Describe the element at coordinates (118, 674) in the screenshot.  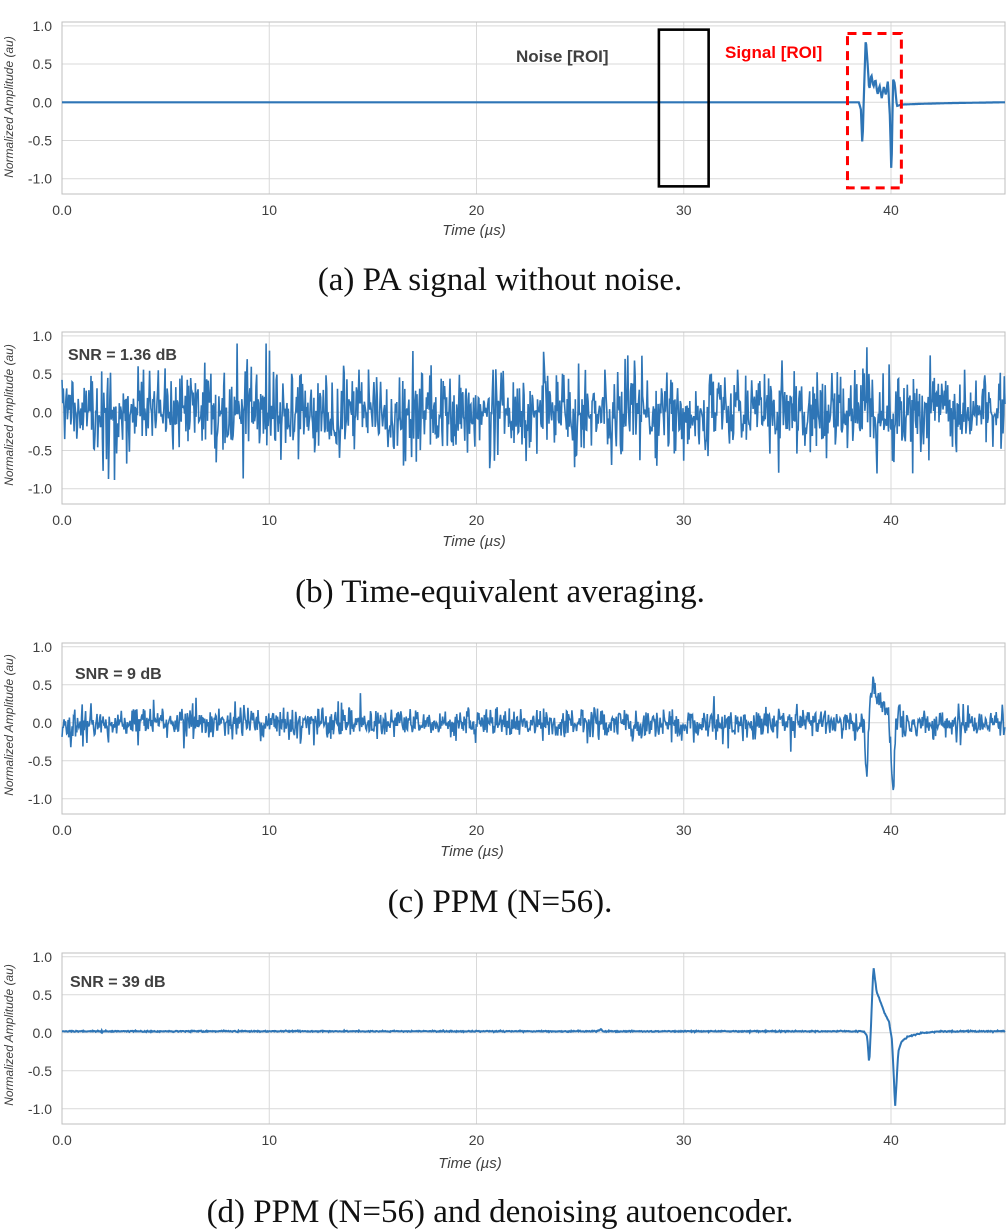
I see `snr-label-c: SNR = 9 dB` at that location.